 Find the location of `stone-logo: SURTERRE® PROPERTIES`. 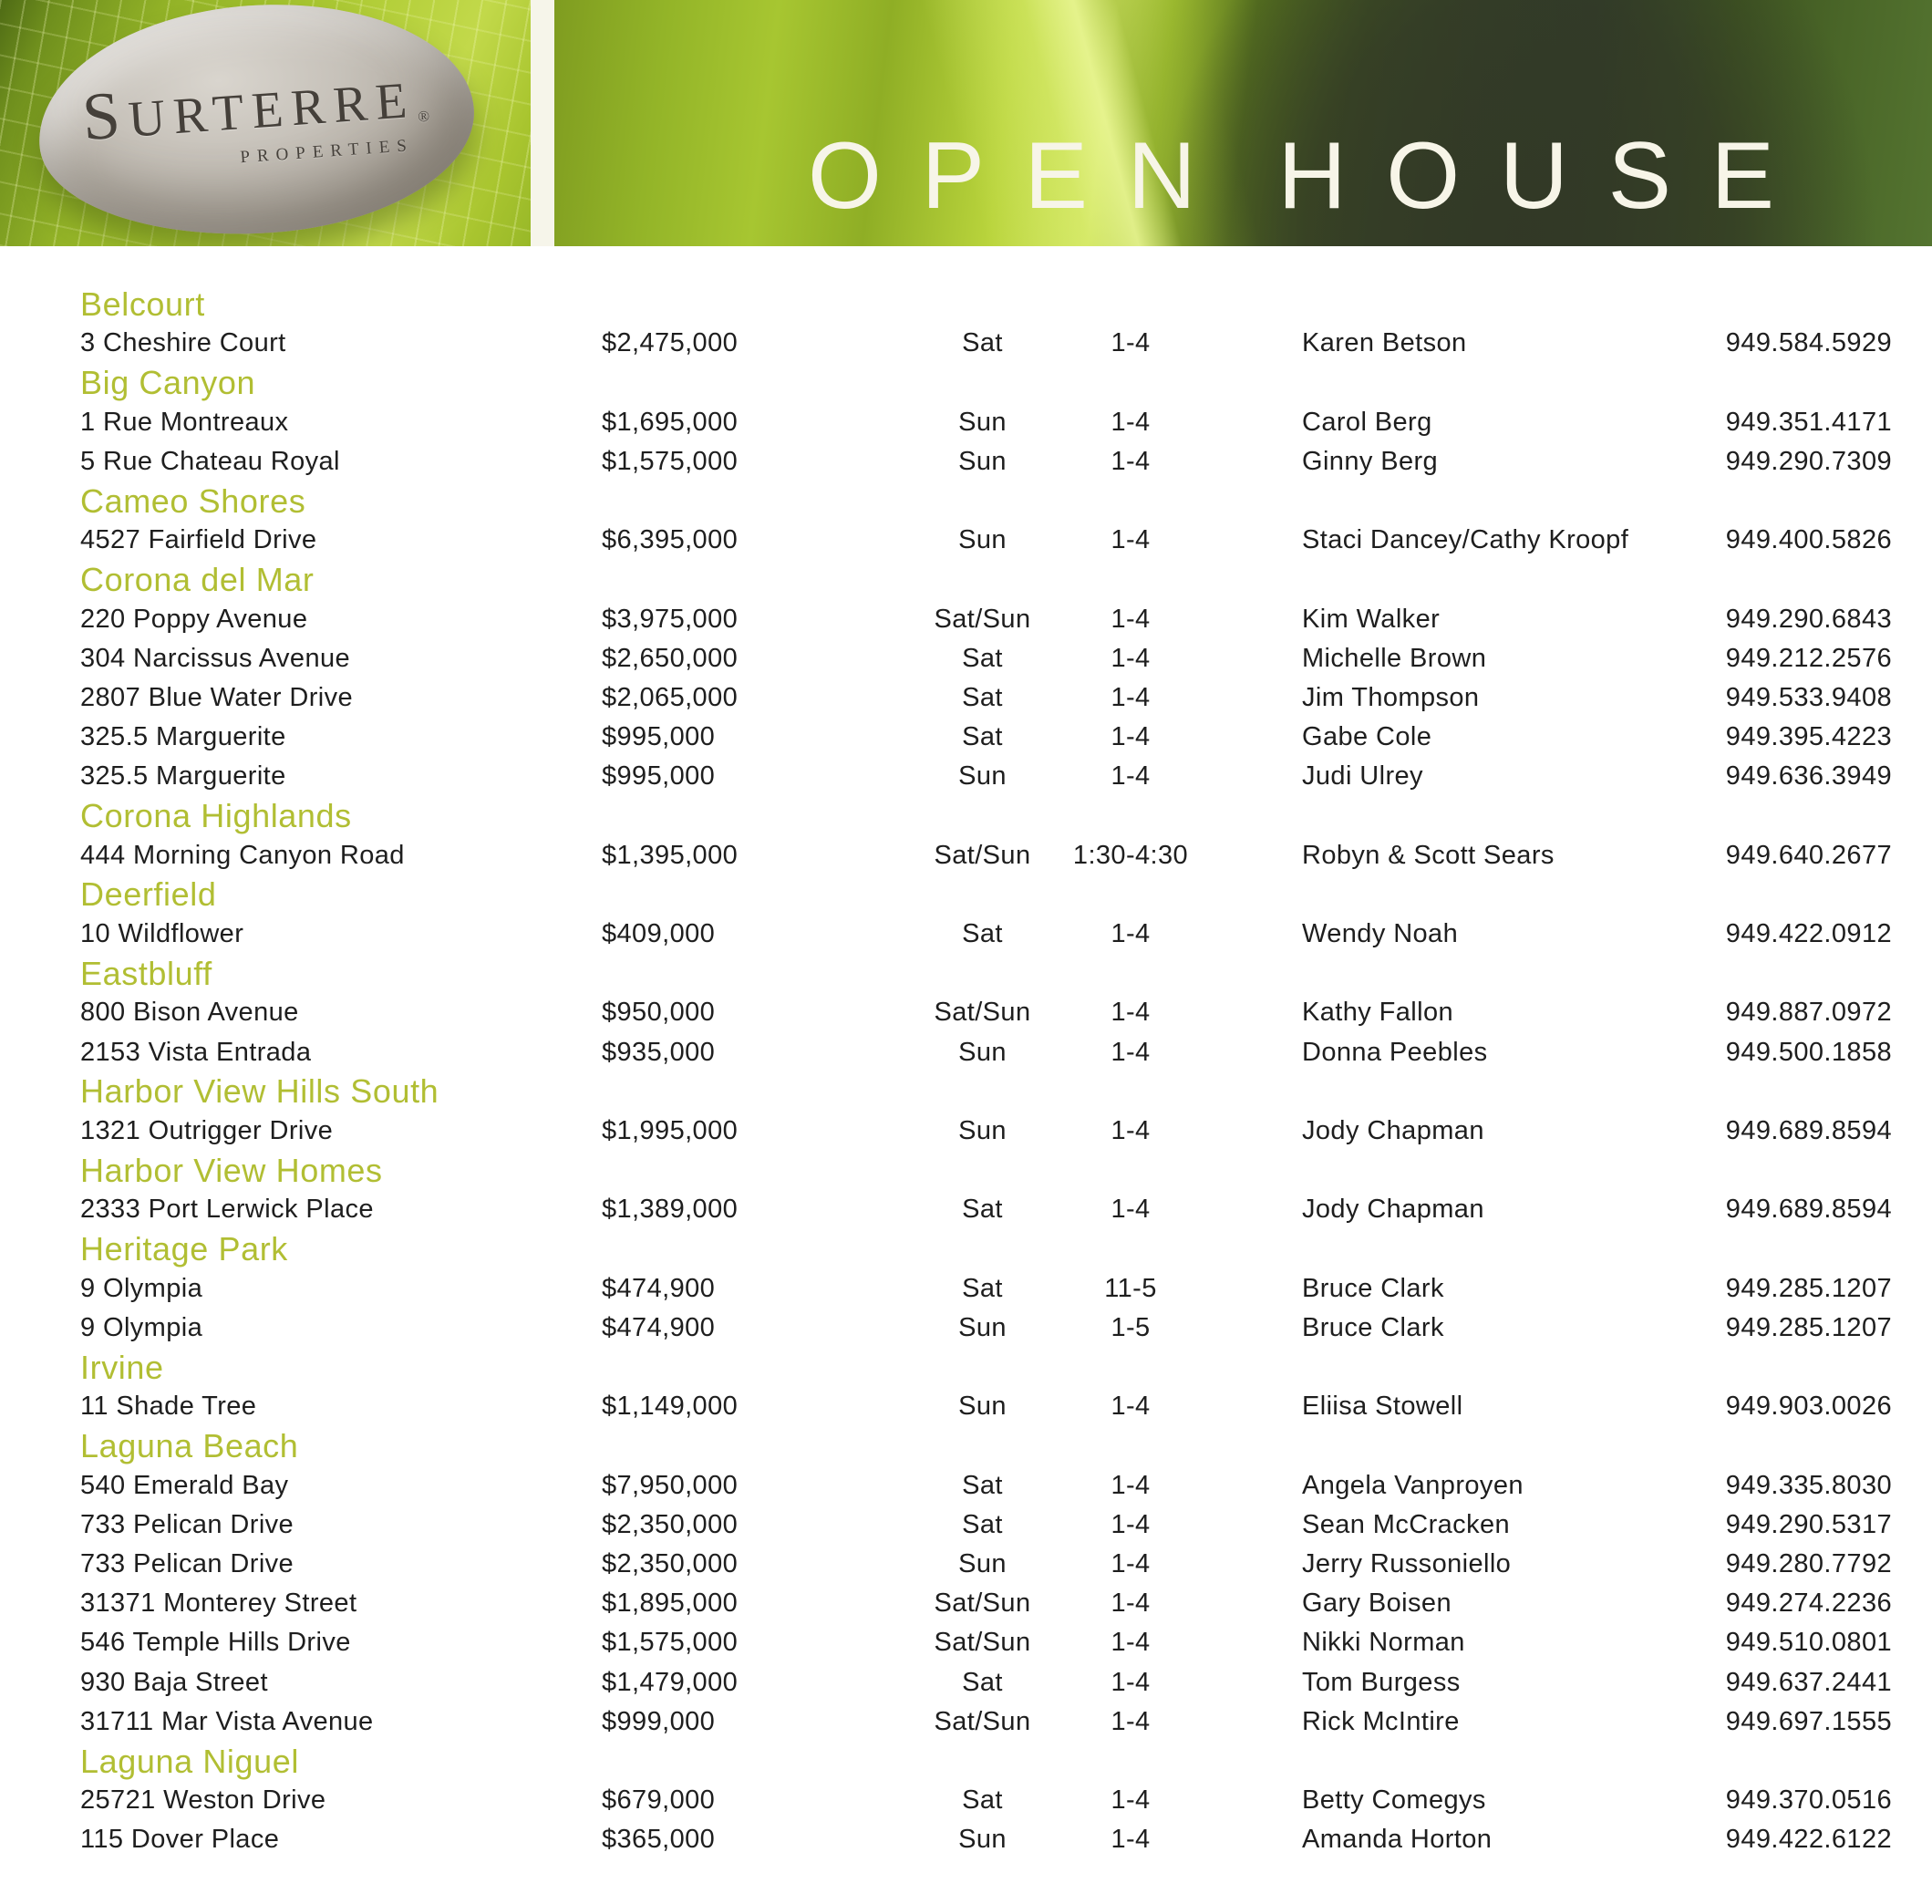

stone-logo: SURTERRE® PROPERTIES is located at coordinates (256, 123).